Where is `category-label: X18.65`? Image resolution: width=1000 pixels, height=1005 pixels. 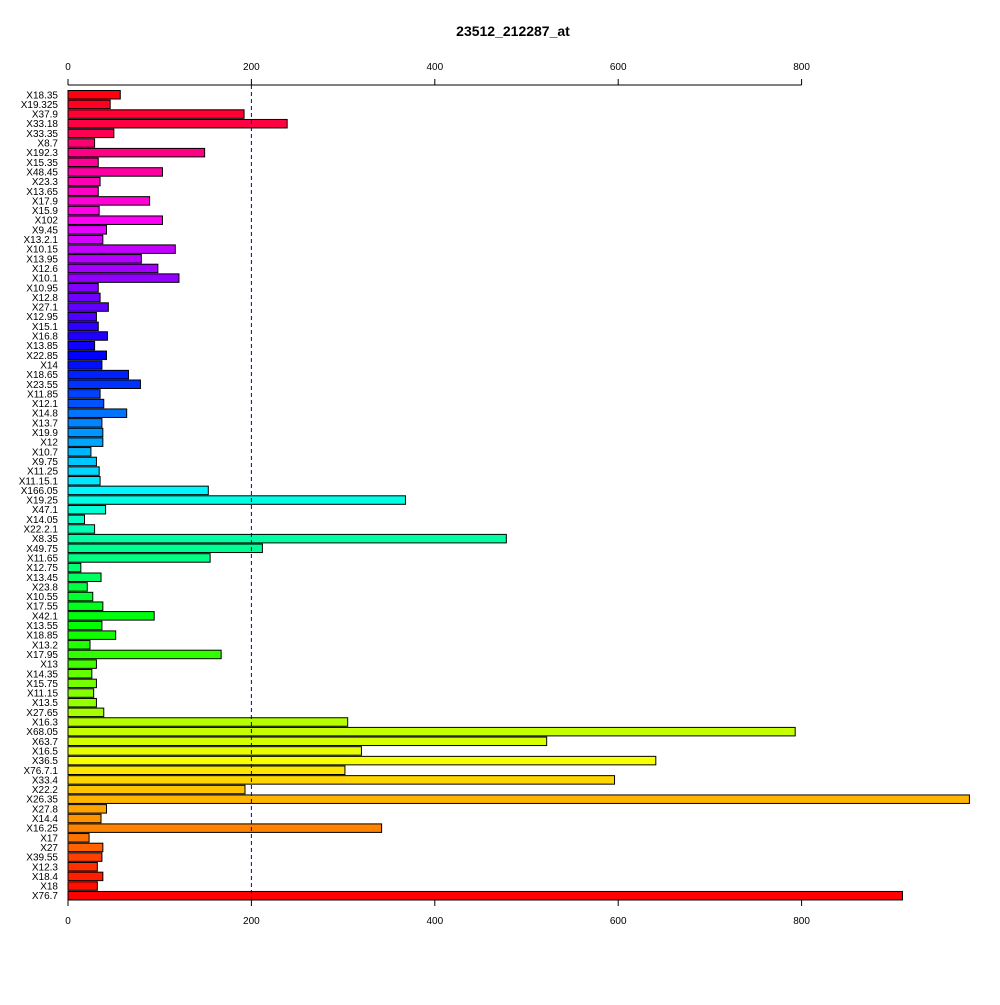 category-label: X18.65 is located at coordinates (42, 375).